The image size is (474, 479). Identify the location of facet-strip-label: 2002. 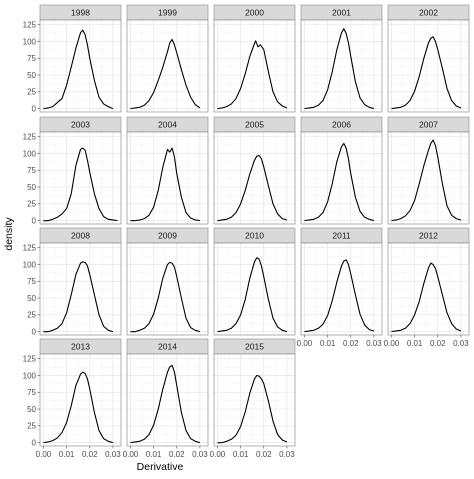
(428, 13).